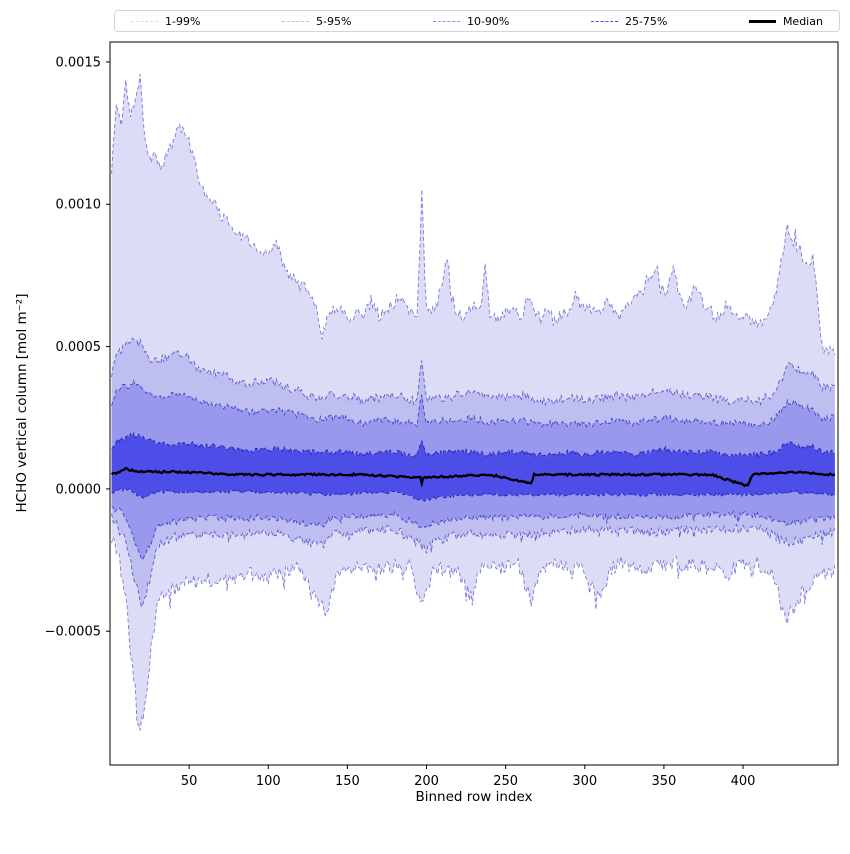 The width and height of the screenshot is (850, 854). I want to click on y-tick-label: −0.0005, so click(73, 632).